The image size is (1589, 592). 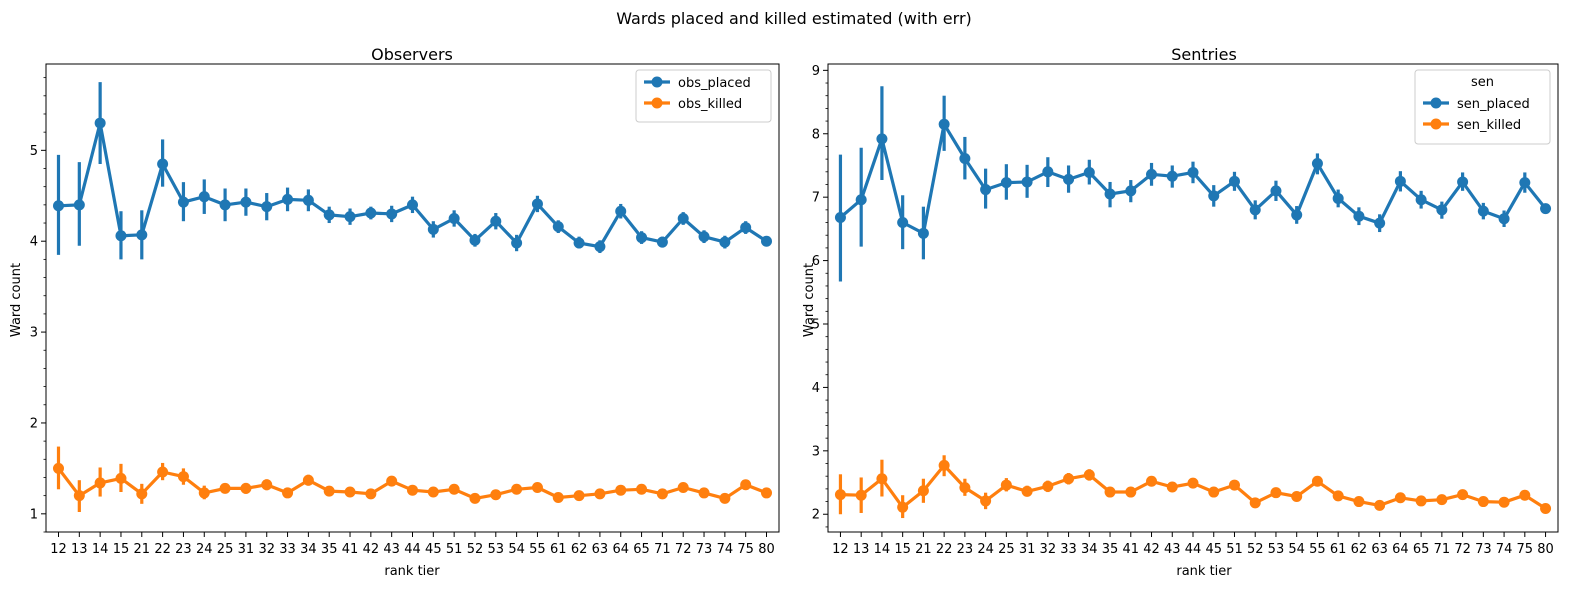 I want to click on y-tick-label: 6, so click(x=816, y=261).